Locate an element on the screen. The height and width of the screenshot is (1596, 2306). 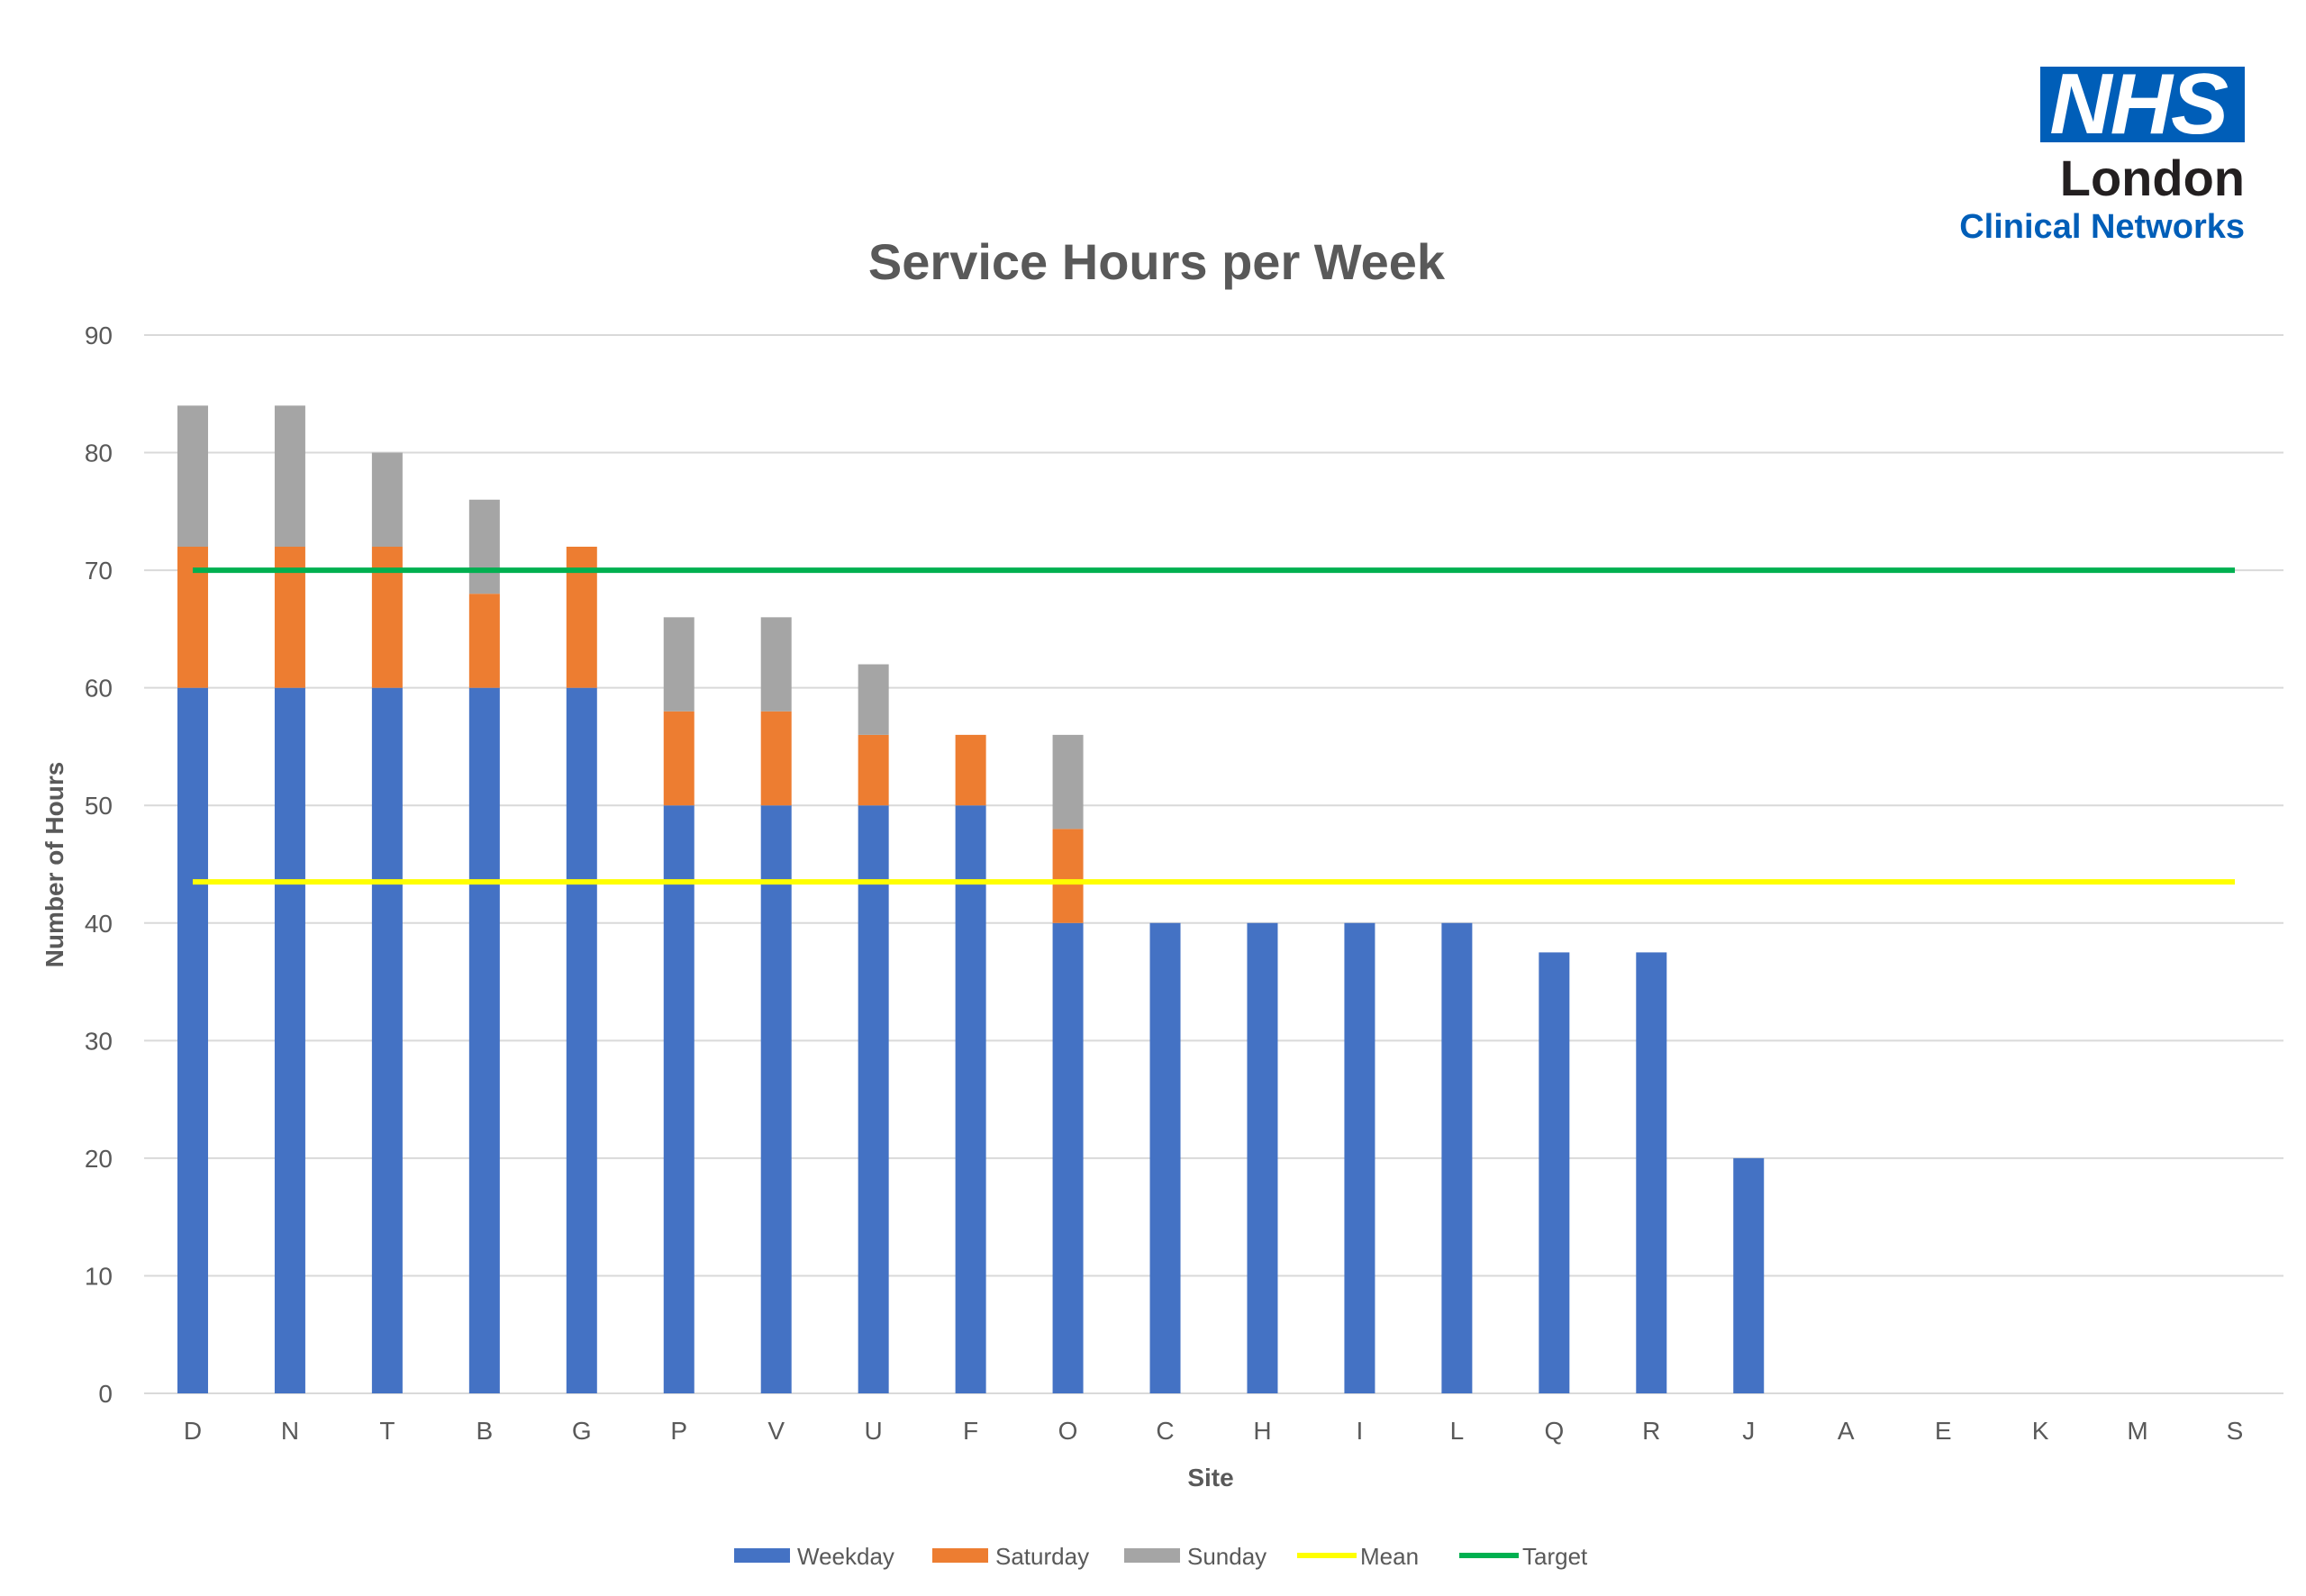
bar-weekday-I is located at coordinates (1359, 1157).